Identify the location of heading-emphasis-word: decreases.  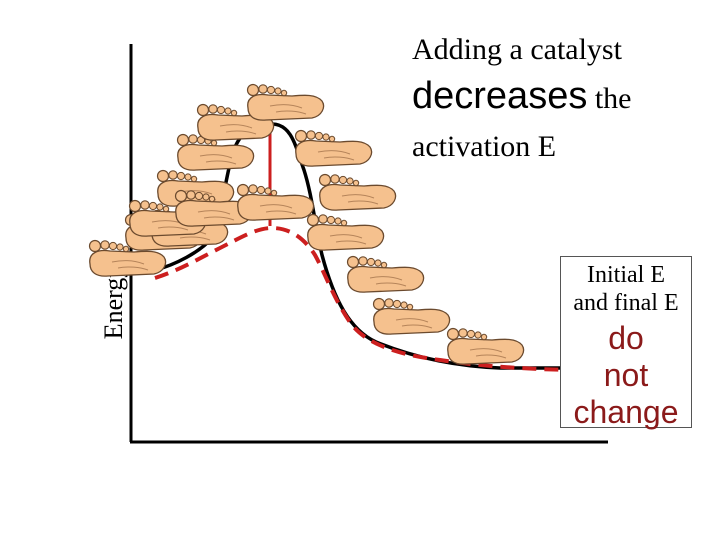
(500, 96).